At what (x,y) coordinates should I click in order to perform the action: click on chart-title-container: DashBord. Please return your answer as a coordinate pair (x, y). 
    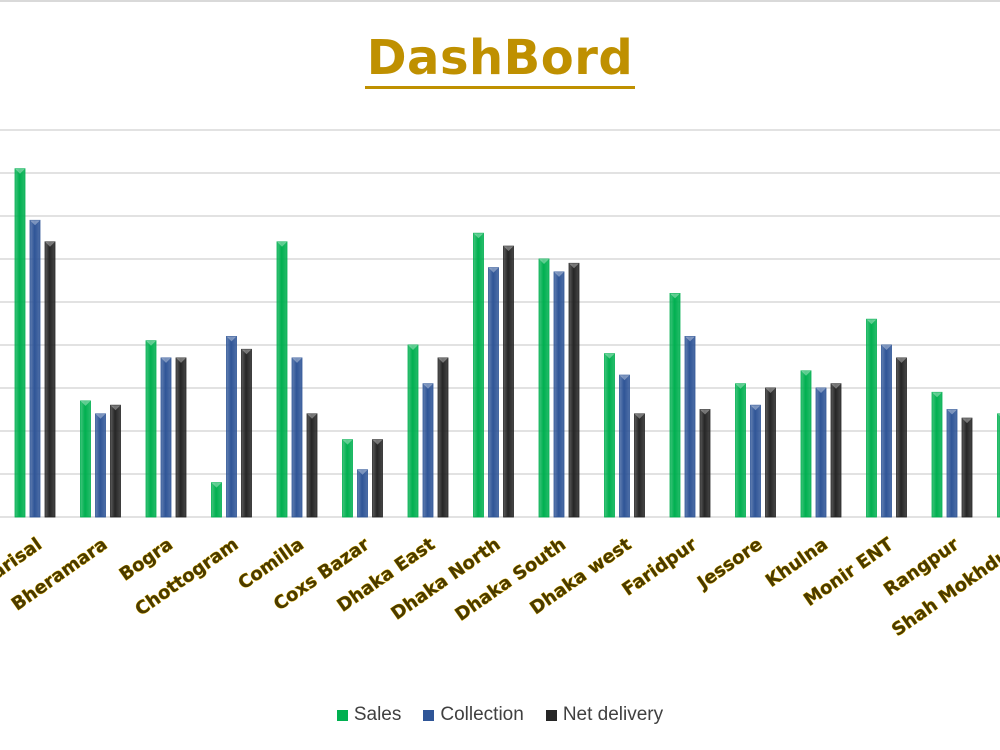
    Looking at the image, I should click on (500, 59).